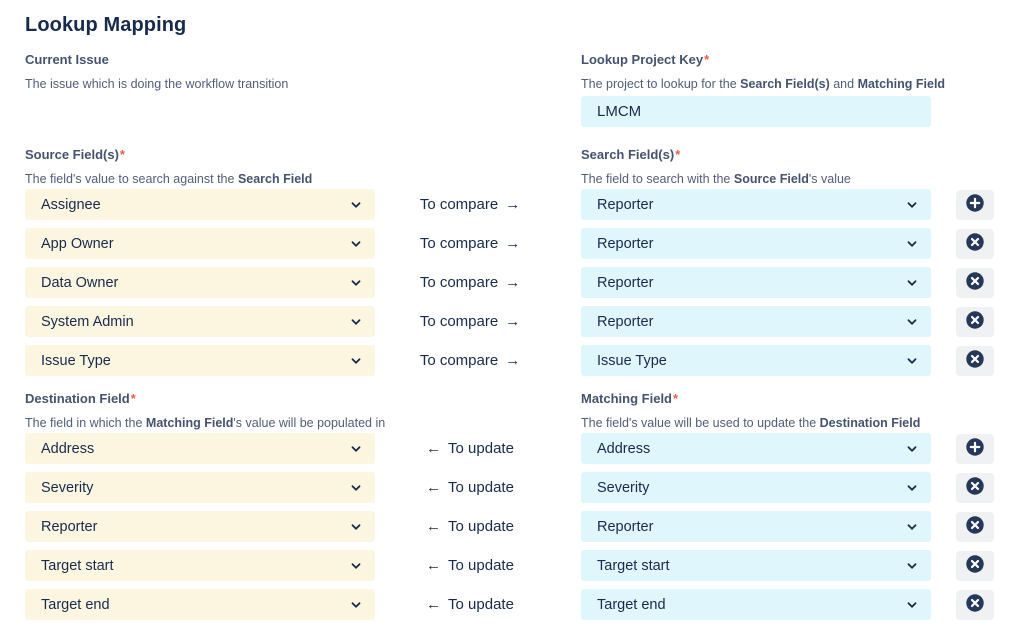  What do you see at coordinates (77, 243) in the screenshot?
I see `select-value: App Owner` at bounding box center [77, 243].